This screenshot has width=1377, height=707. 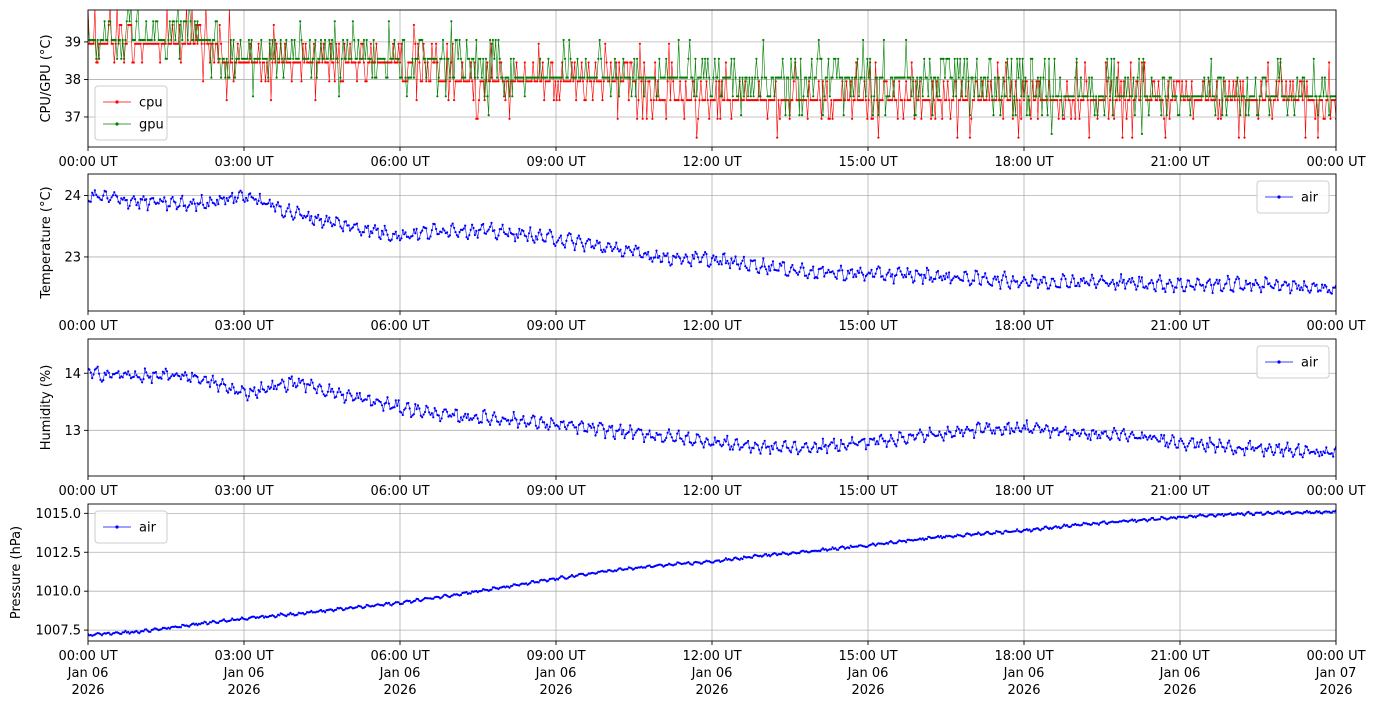 What do you see at coordinates (59, 514) in the screenshot?
I see `y-tick-label: 1015.0` at bounding box center [59, 514].